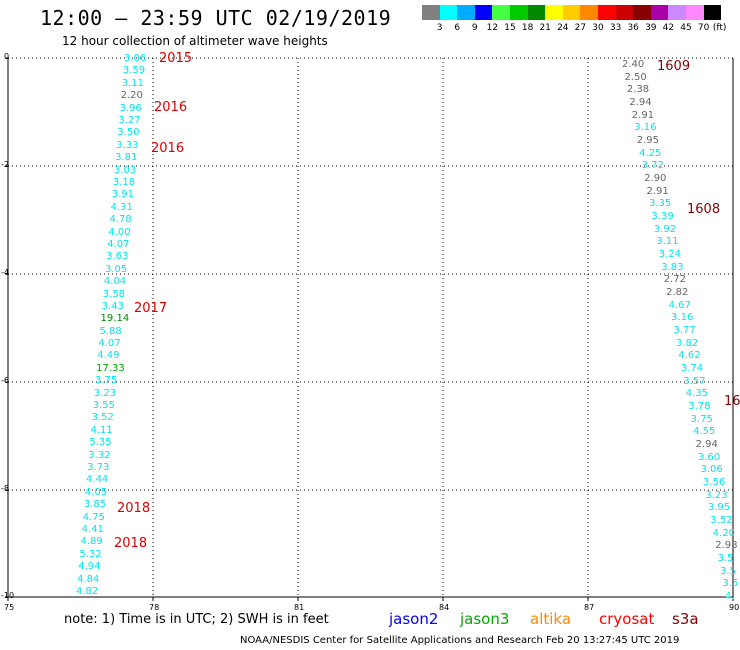 The image size is (740, 650). What do you see at coordinates (580, 28) in the screenshot?
I see `legend-label: 27` at bounding box center [580, 28].